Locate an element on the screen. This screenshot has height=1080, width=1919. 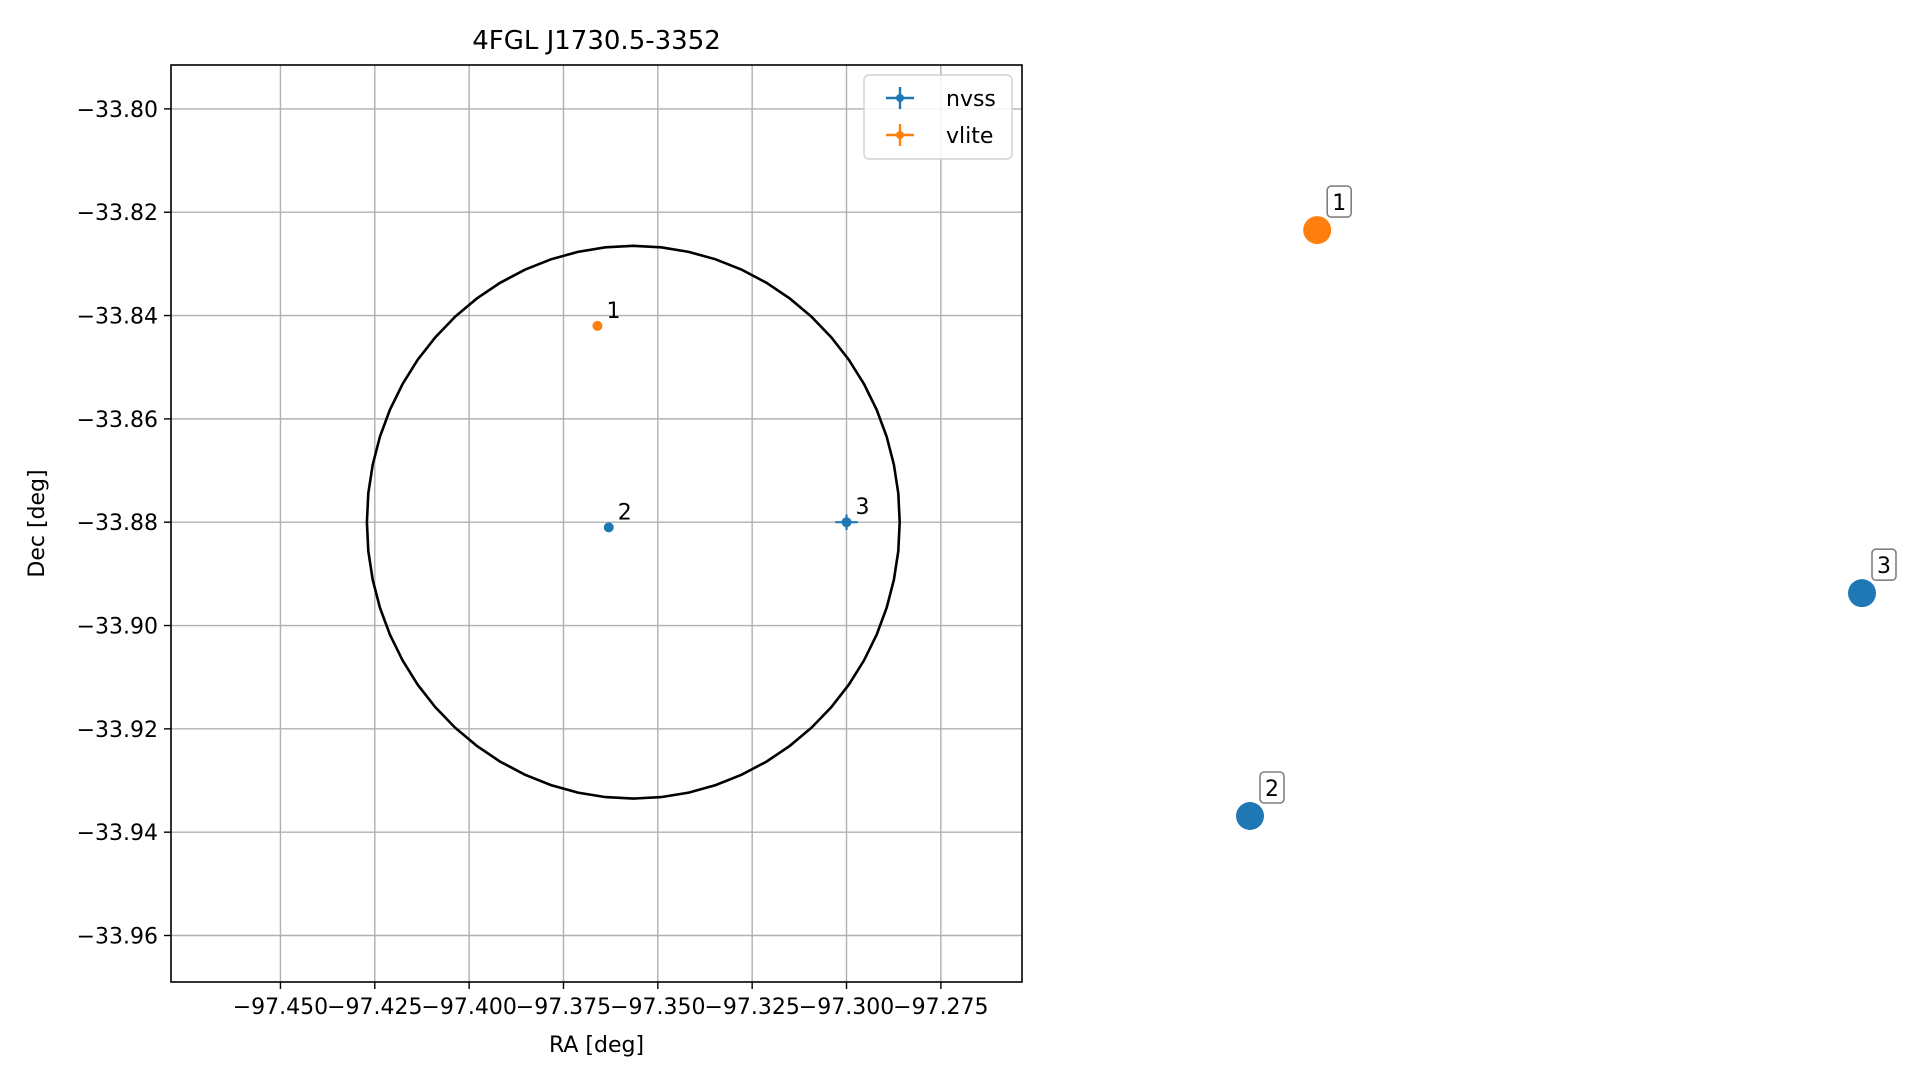
y-tick-label: −33.80 is located at coordinates (117, 110).